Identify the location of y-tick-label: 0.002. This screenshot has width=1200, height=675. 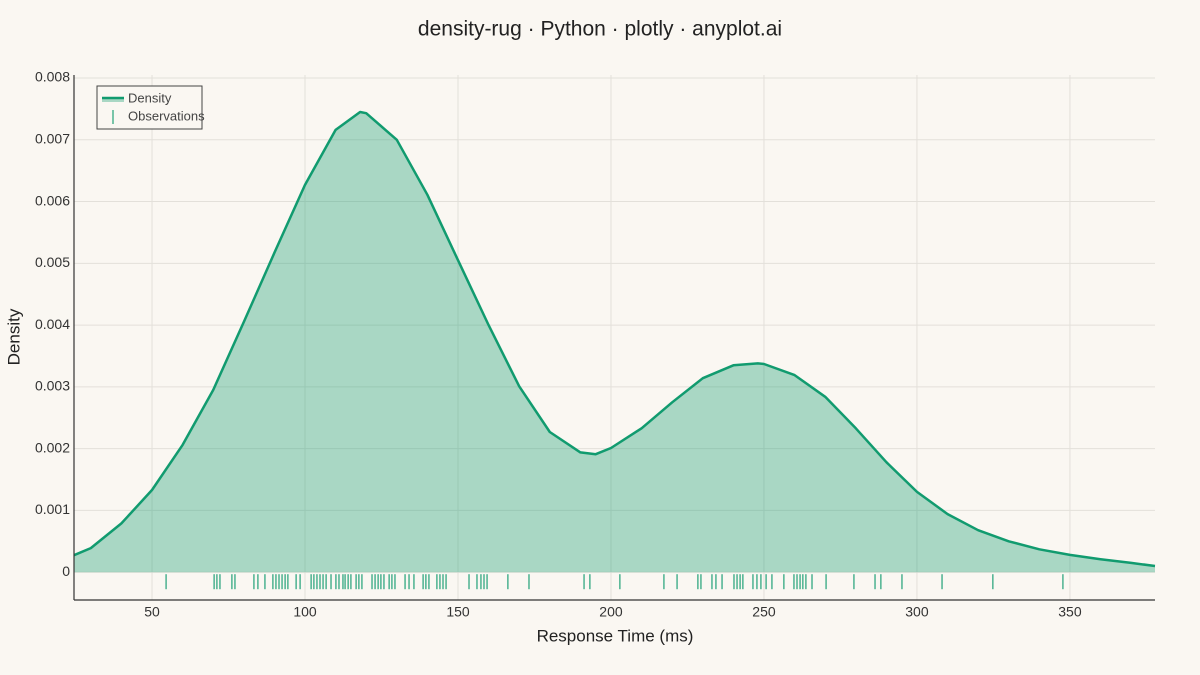
(52, 447).